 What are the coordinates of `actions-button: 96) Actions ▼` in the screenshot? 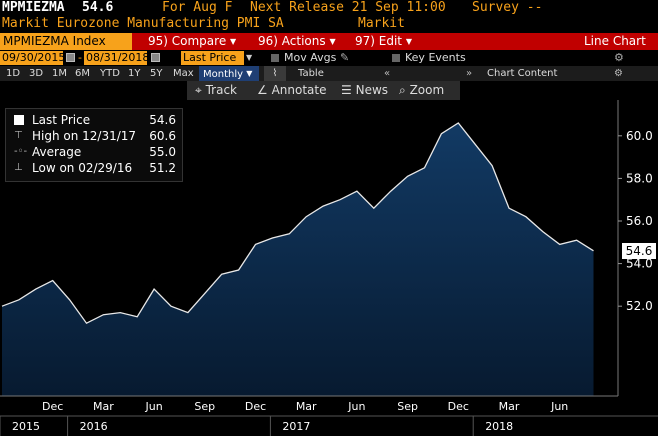 It's located at (297, 41).